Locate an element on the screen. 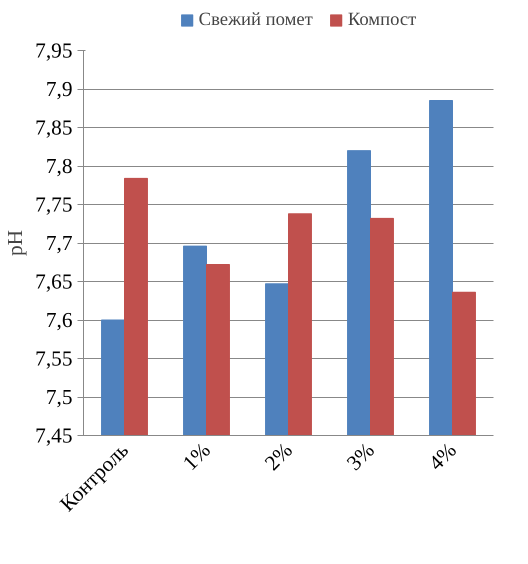  x-tick-label: 1% is located at coordinates (197, 457).